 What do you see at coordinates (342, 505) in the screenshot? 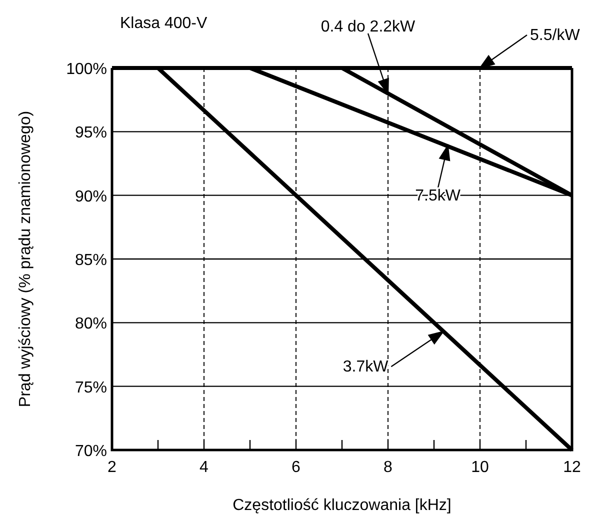
I see `x-axis-title: Częstotliość kluczowania [kHz]` at bounding box center [342, 505].